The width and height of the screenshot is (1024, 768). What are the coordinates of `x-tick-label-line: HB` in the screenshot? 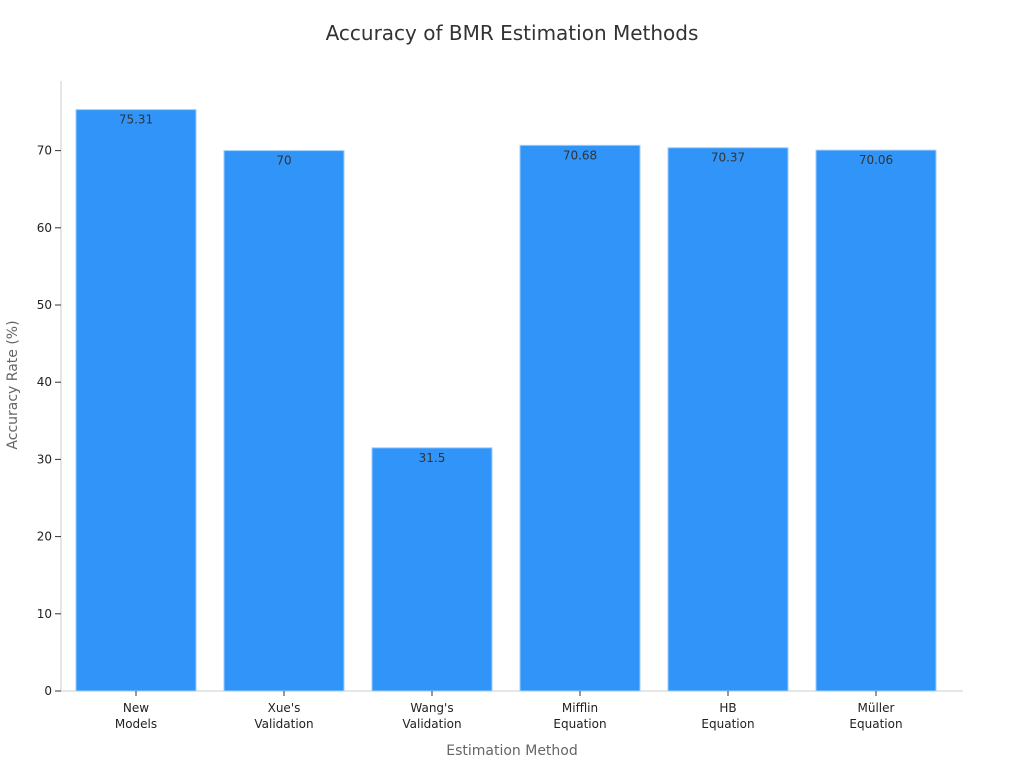 It's located at (727, 708).